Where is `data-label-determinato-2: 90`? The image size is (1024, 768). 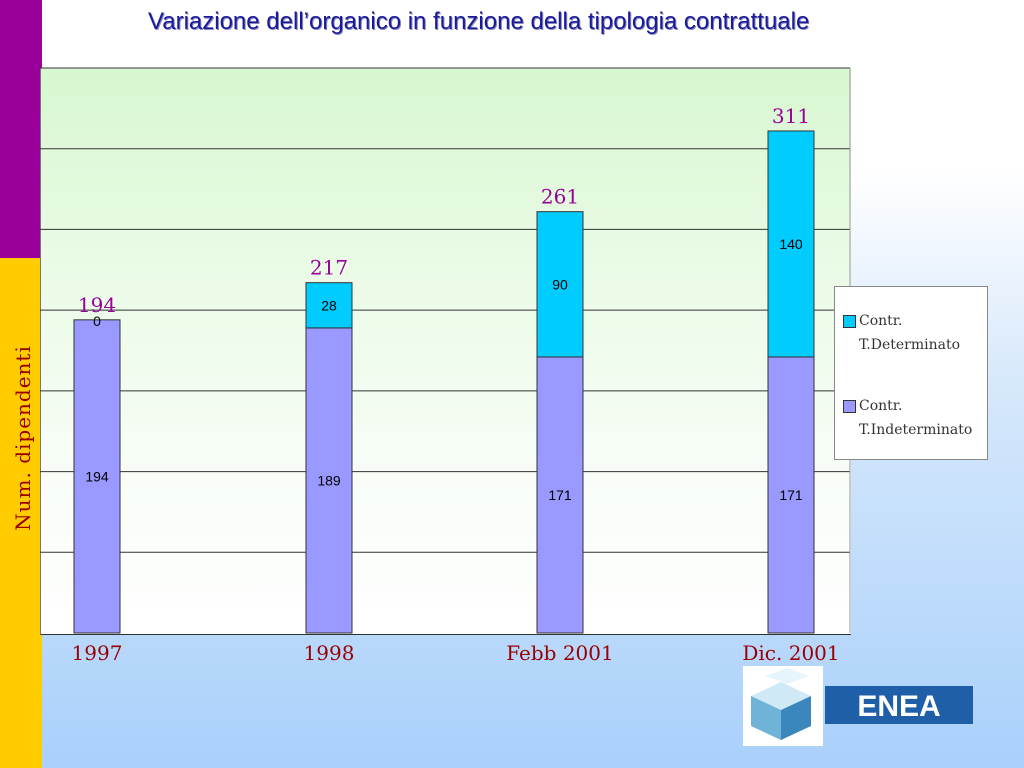 data-label-determinato-2: 90 is located at coordinates (560, 284).